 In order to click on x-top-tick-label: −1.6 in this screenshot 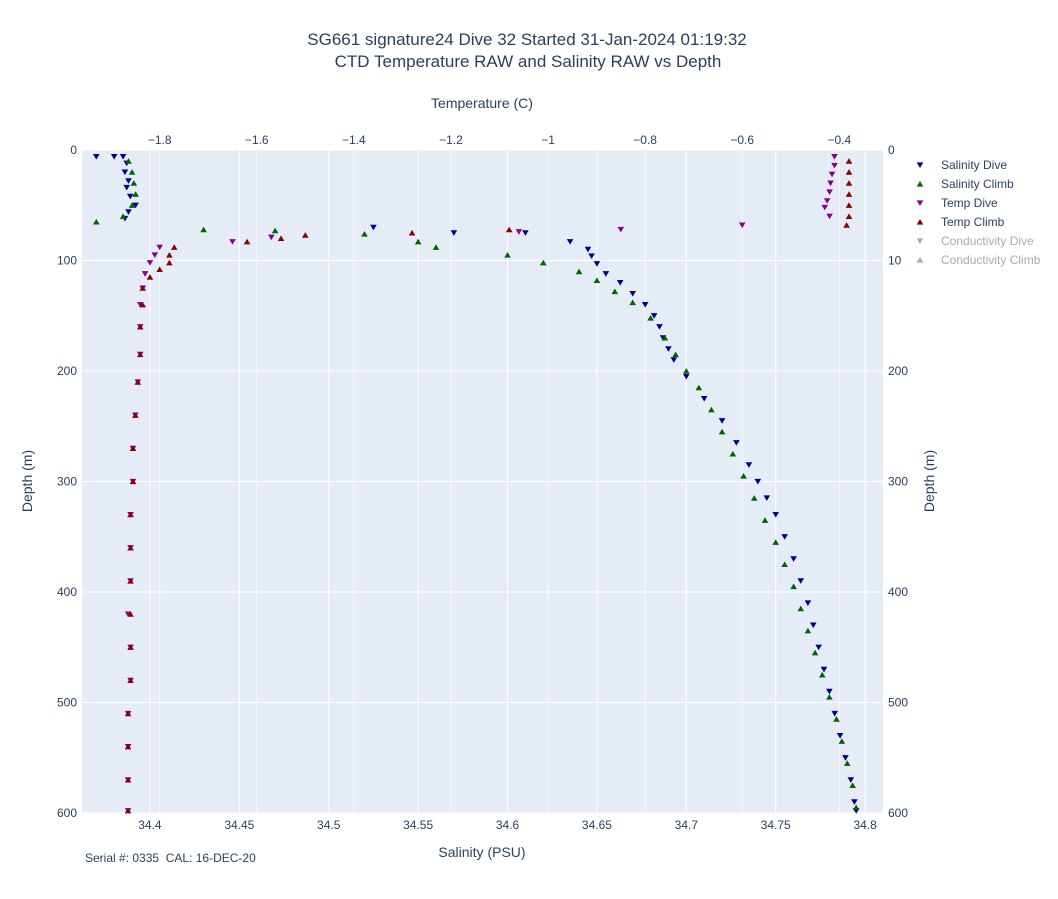, I will do `click(257, 140)`.